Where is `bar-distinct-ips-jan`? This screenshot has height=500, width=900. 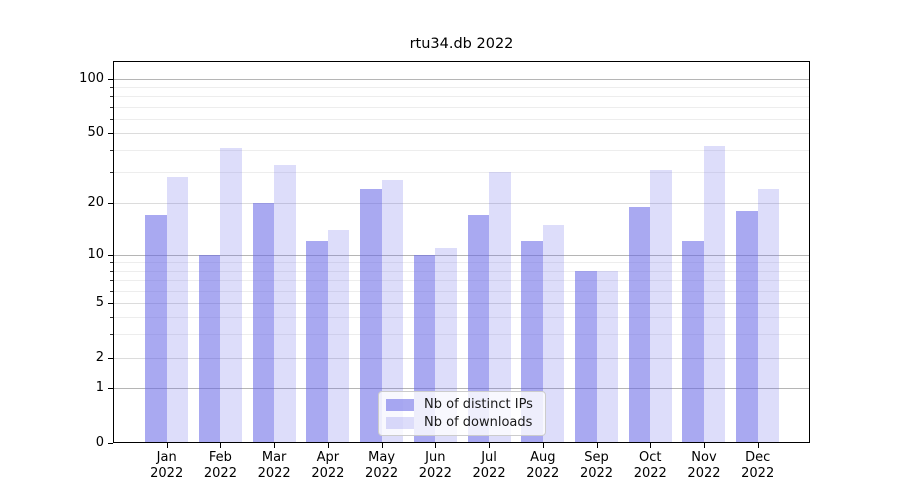
bar-distinct-ips-jan is located at coordinates (156, 328).